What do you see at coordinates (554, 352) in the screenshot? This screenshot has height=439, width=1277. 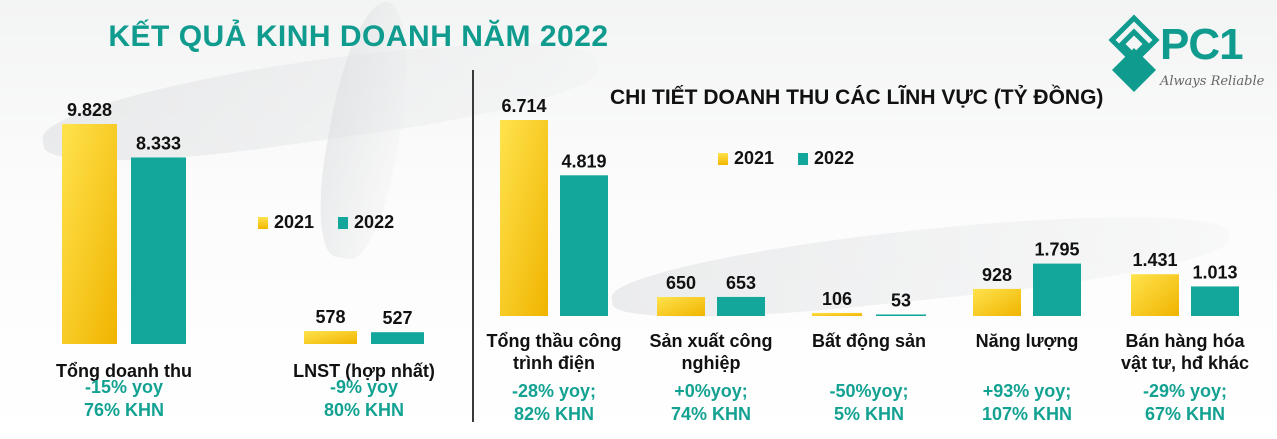 I see `category-label: Tổng thầu công trình điện` at bounding box center [554, 352].